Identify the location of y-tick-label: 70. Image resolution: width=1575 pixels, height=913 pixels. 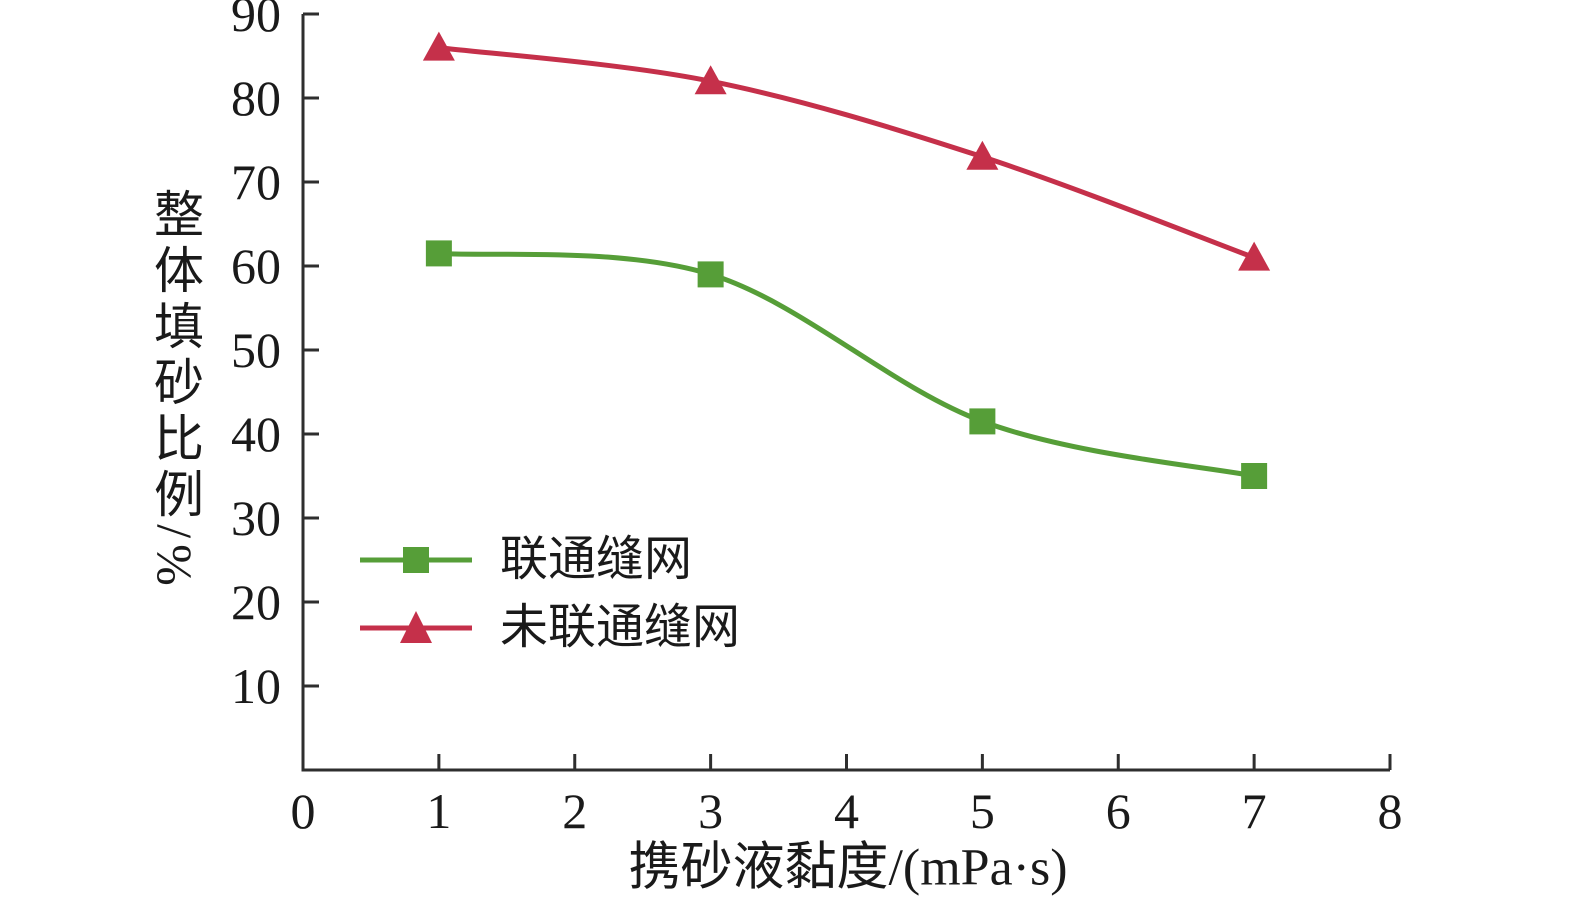
(256, 182).